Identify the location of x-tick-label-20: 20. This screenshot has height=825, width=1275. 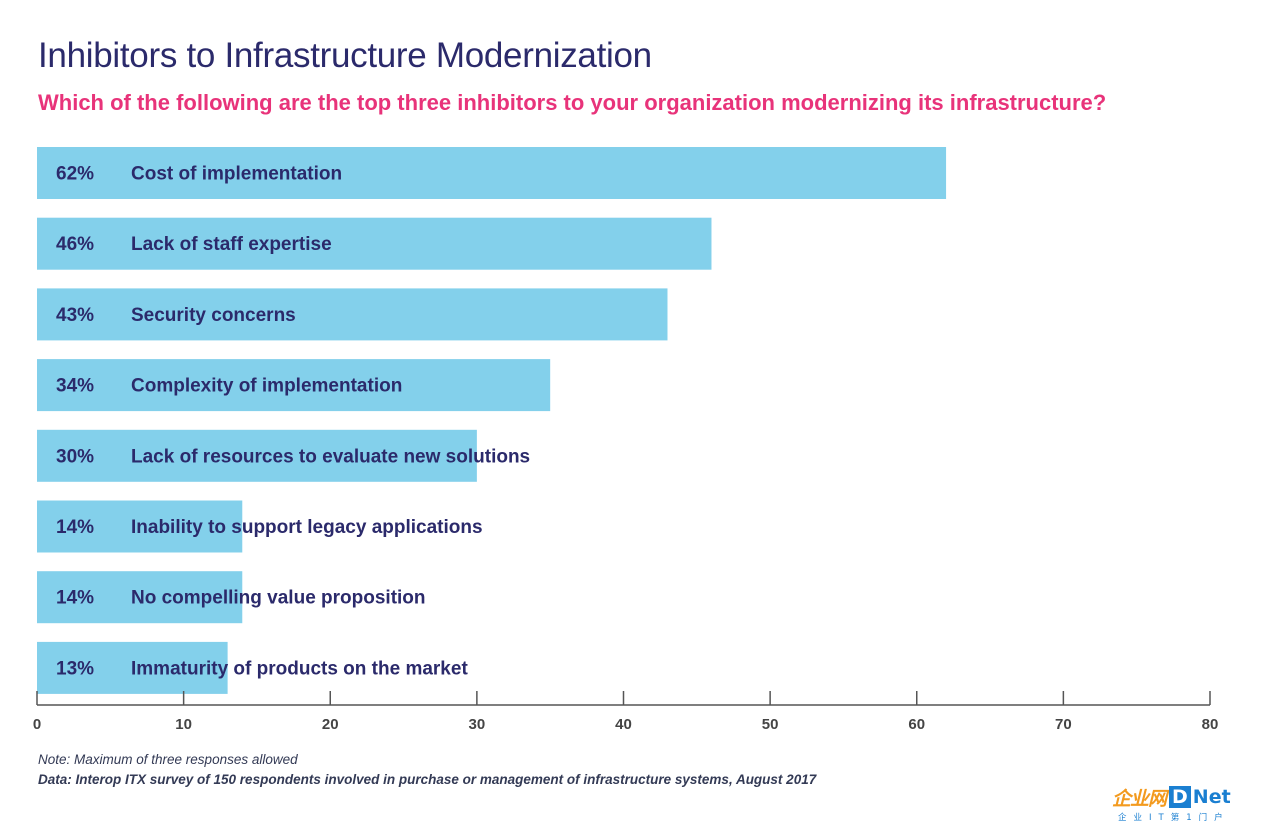
(330, 724).